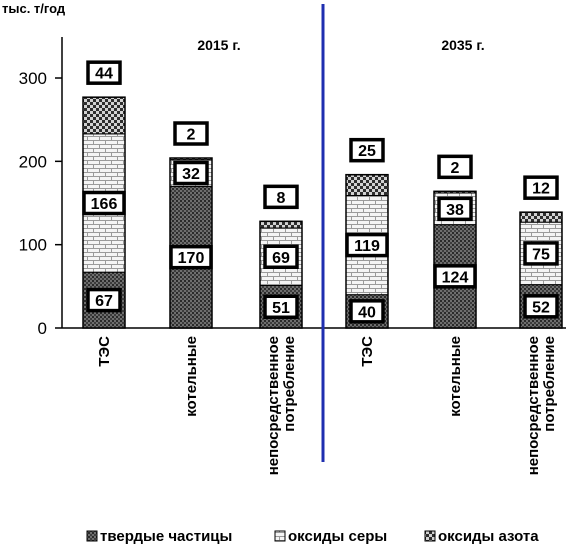 The image size is (566, 550). I want to click on data-label: 166, so click(104, 204).